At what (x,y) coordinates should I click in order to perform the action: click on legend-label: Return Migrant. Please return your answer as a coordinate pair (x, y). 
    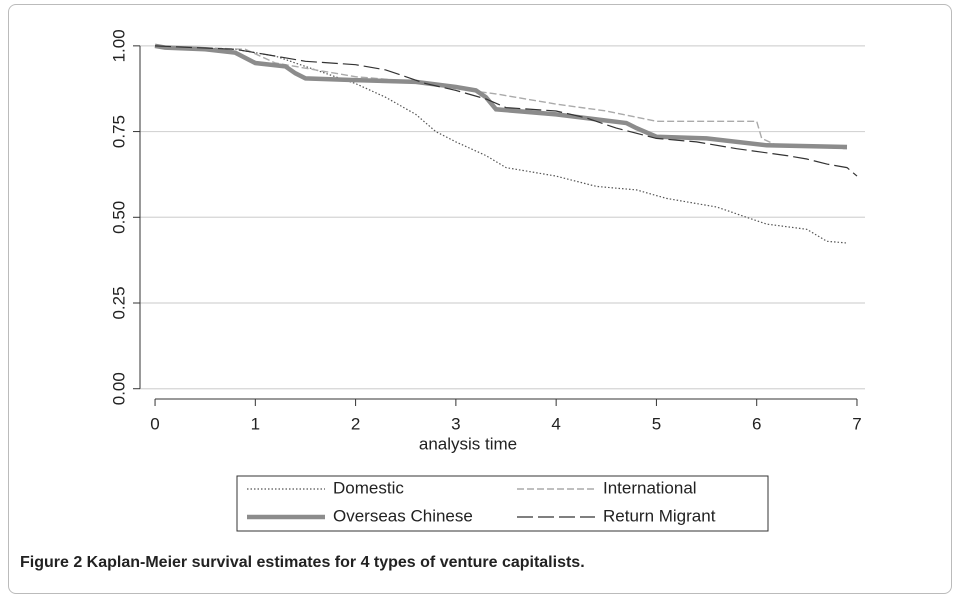
    Looking at the image, I should click on (659, 515).